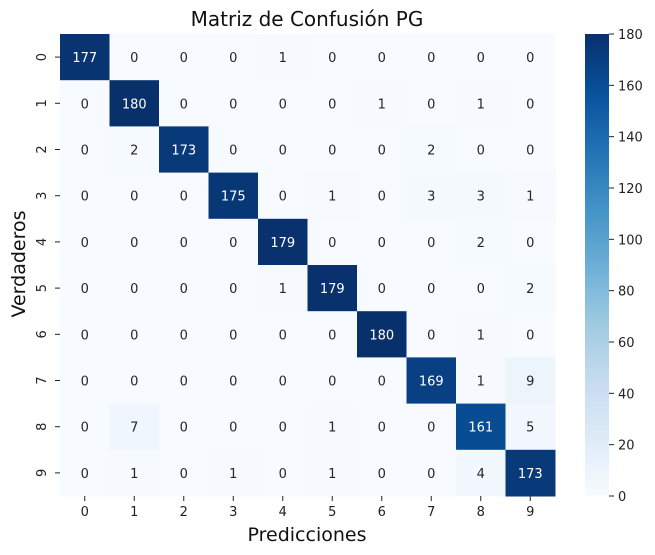 Image resolution: width=655 pixels, height=555 pixels. I want to click on y-tick-label: 7, so click(42, 380).